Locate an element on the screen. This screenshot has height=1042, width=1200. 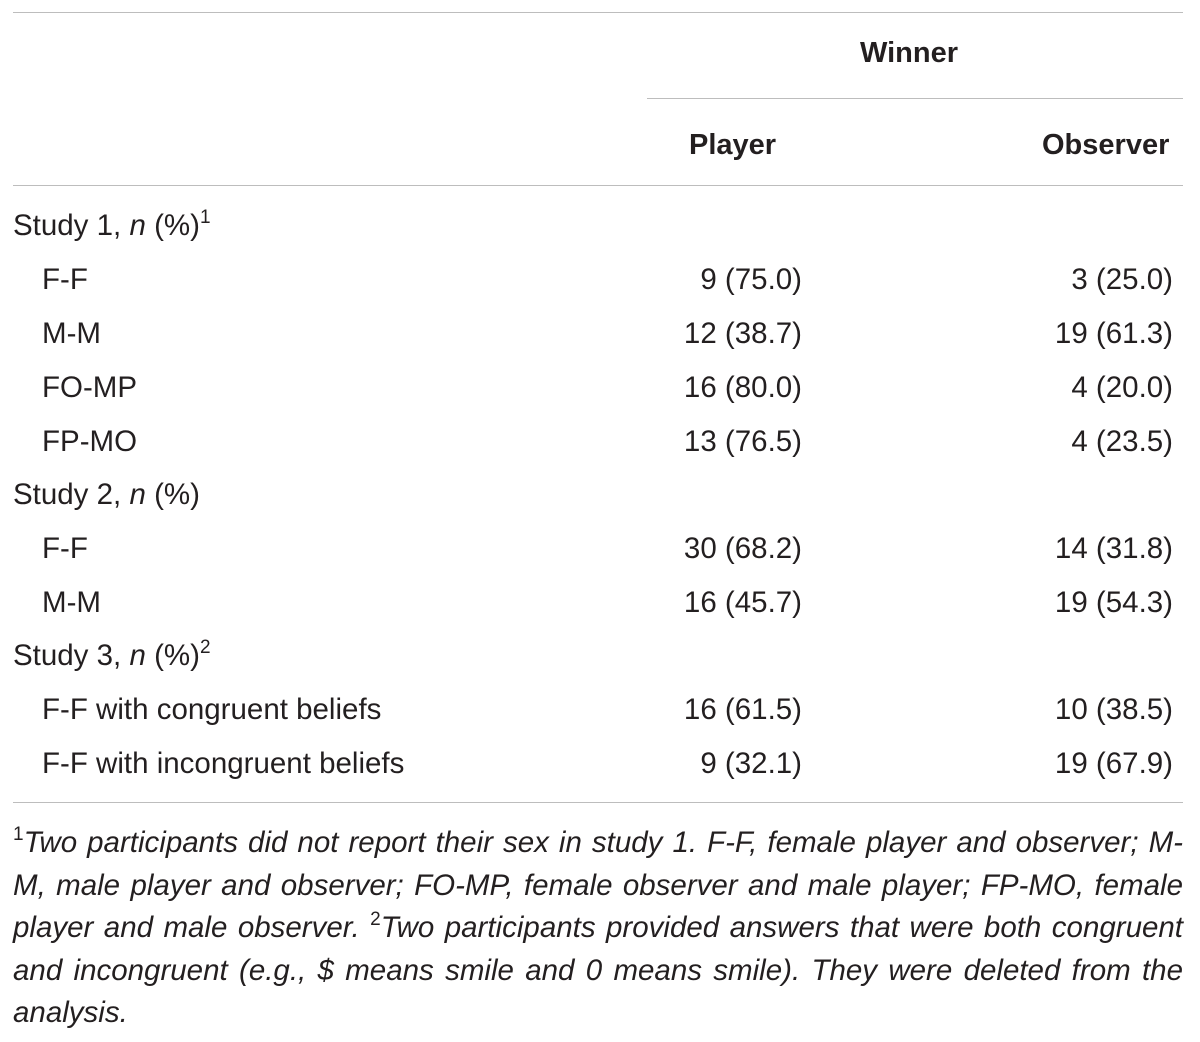
section-label: Study 3, n (%)2 is located at coordinates (112, 654).